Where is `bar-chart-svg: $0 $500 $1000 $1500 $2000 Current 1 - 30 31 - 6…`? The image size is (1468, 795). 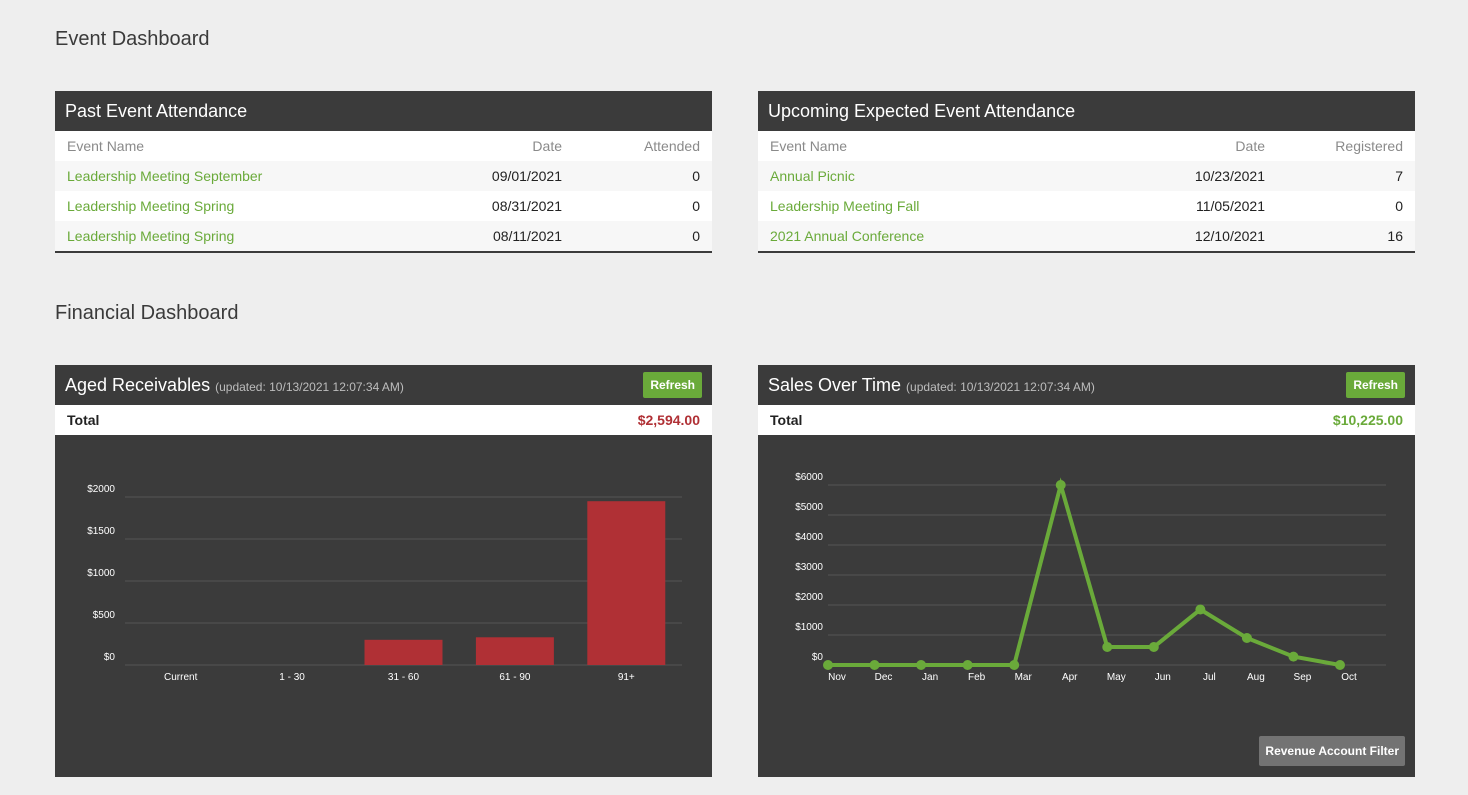 bar-chart-svg: $0 $500 $1000 $1500 $2000 Current 1 - 30 31 - 6… is located at coordinates (384, 583).